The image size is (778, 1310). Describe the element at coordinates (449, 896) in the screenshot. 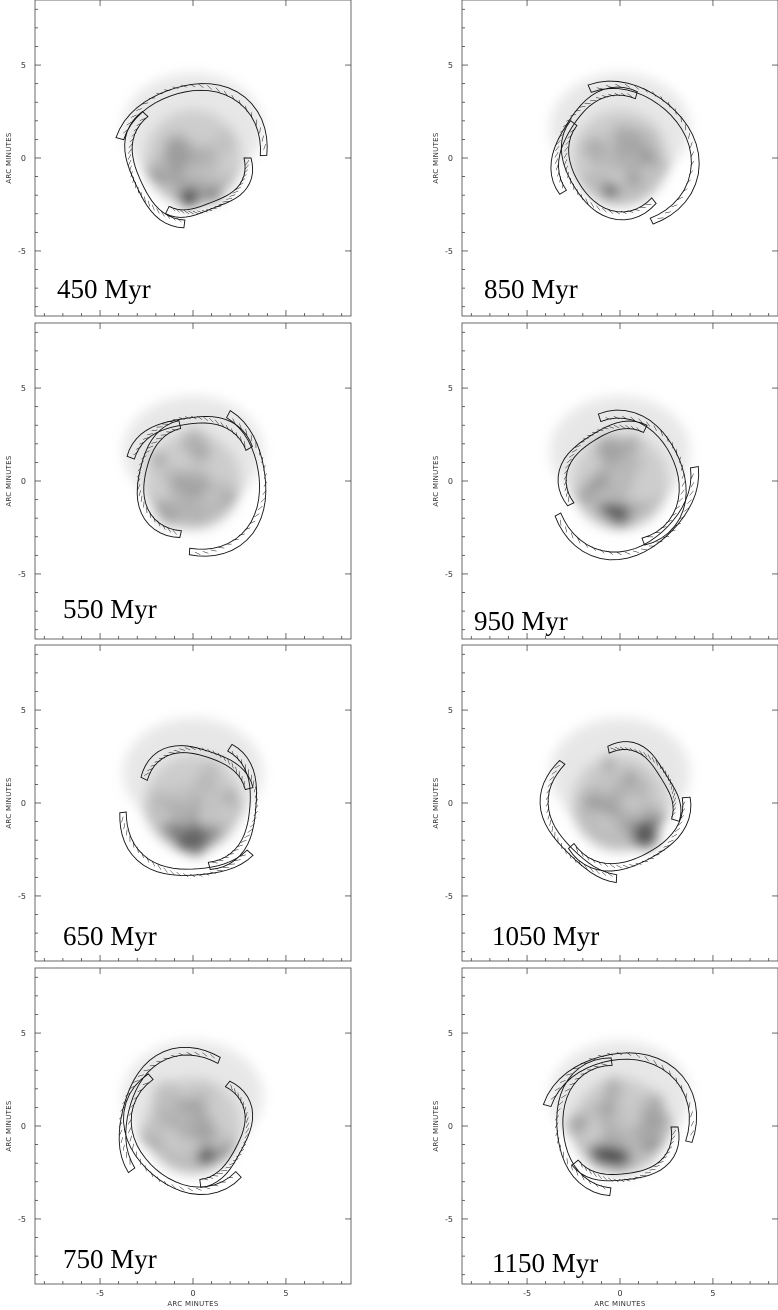

I see `y-tick-label: -5` at that location.